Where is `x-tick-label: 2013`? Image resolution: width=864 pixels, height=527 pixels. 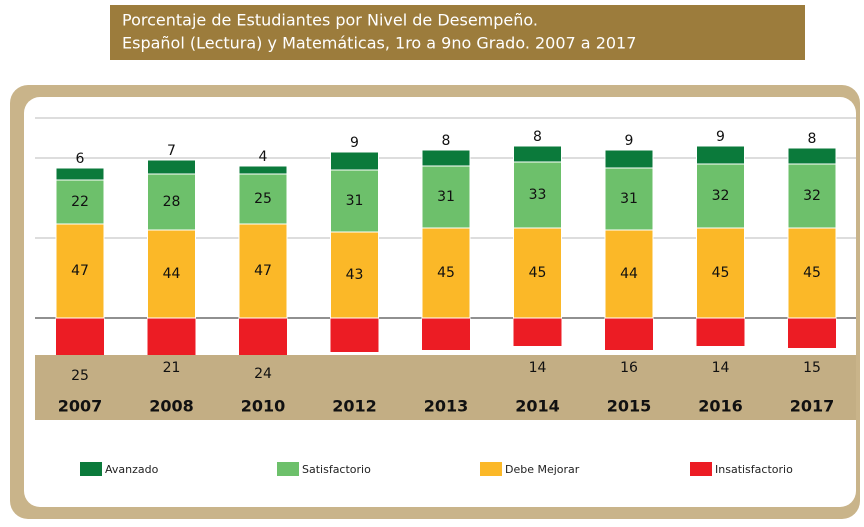 x-tick-label: 2013 is located at coordinates (446, 406).